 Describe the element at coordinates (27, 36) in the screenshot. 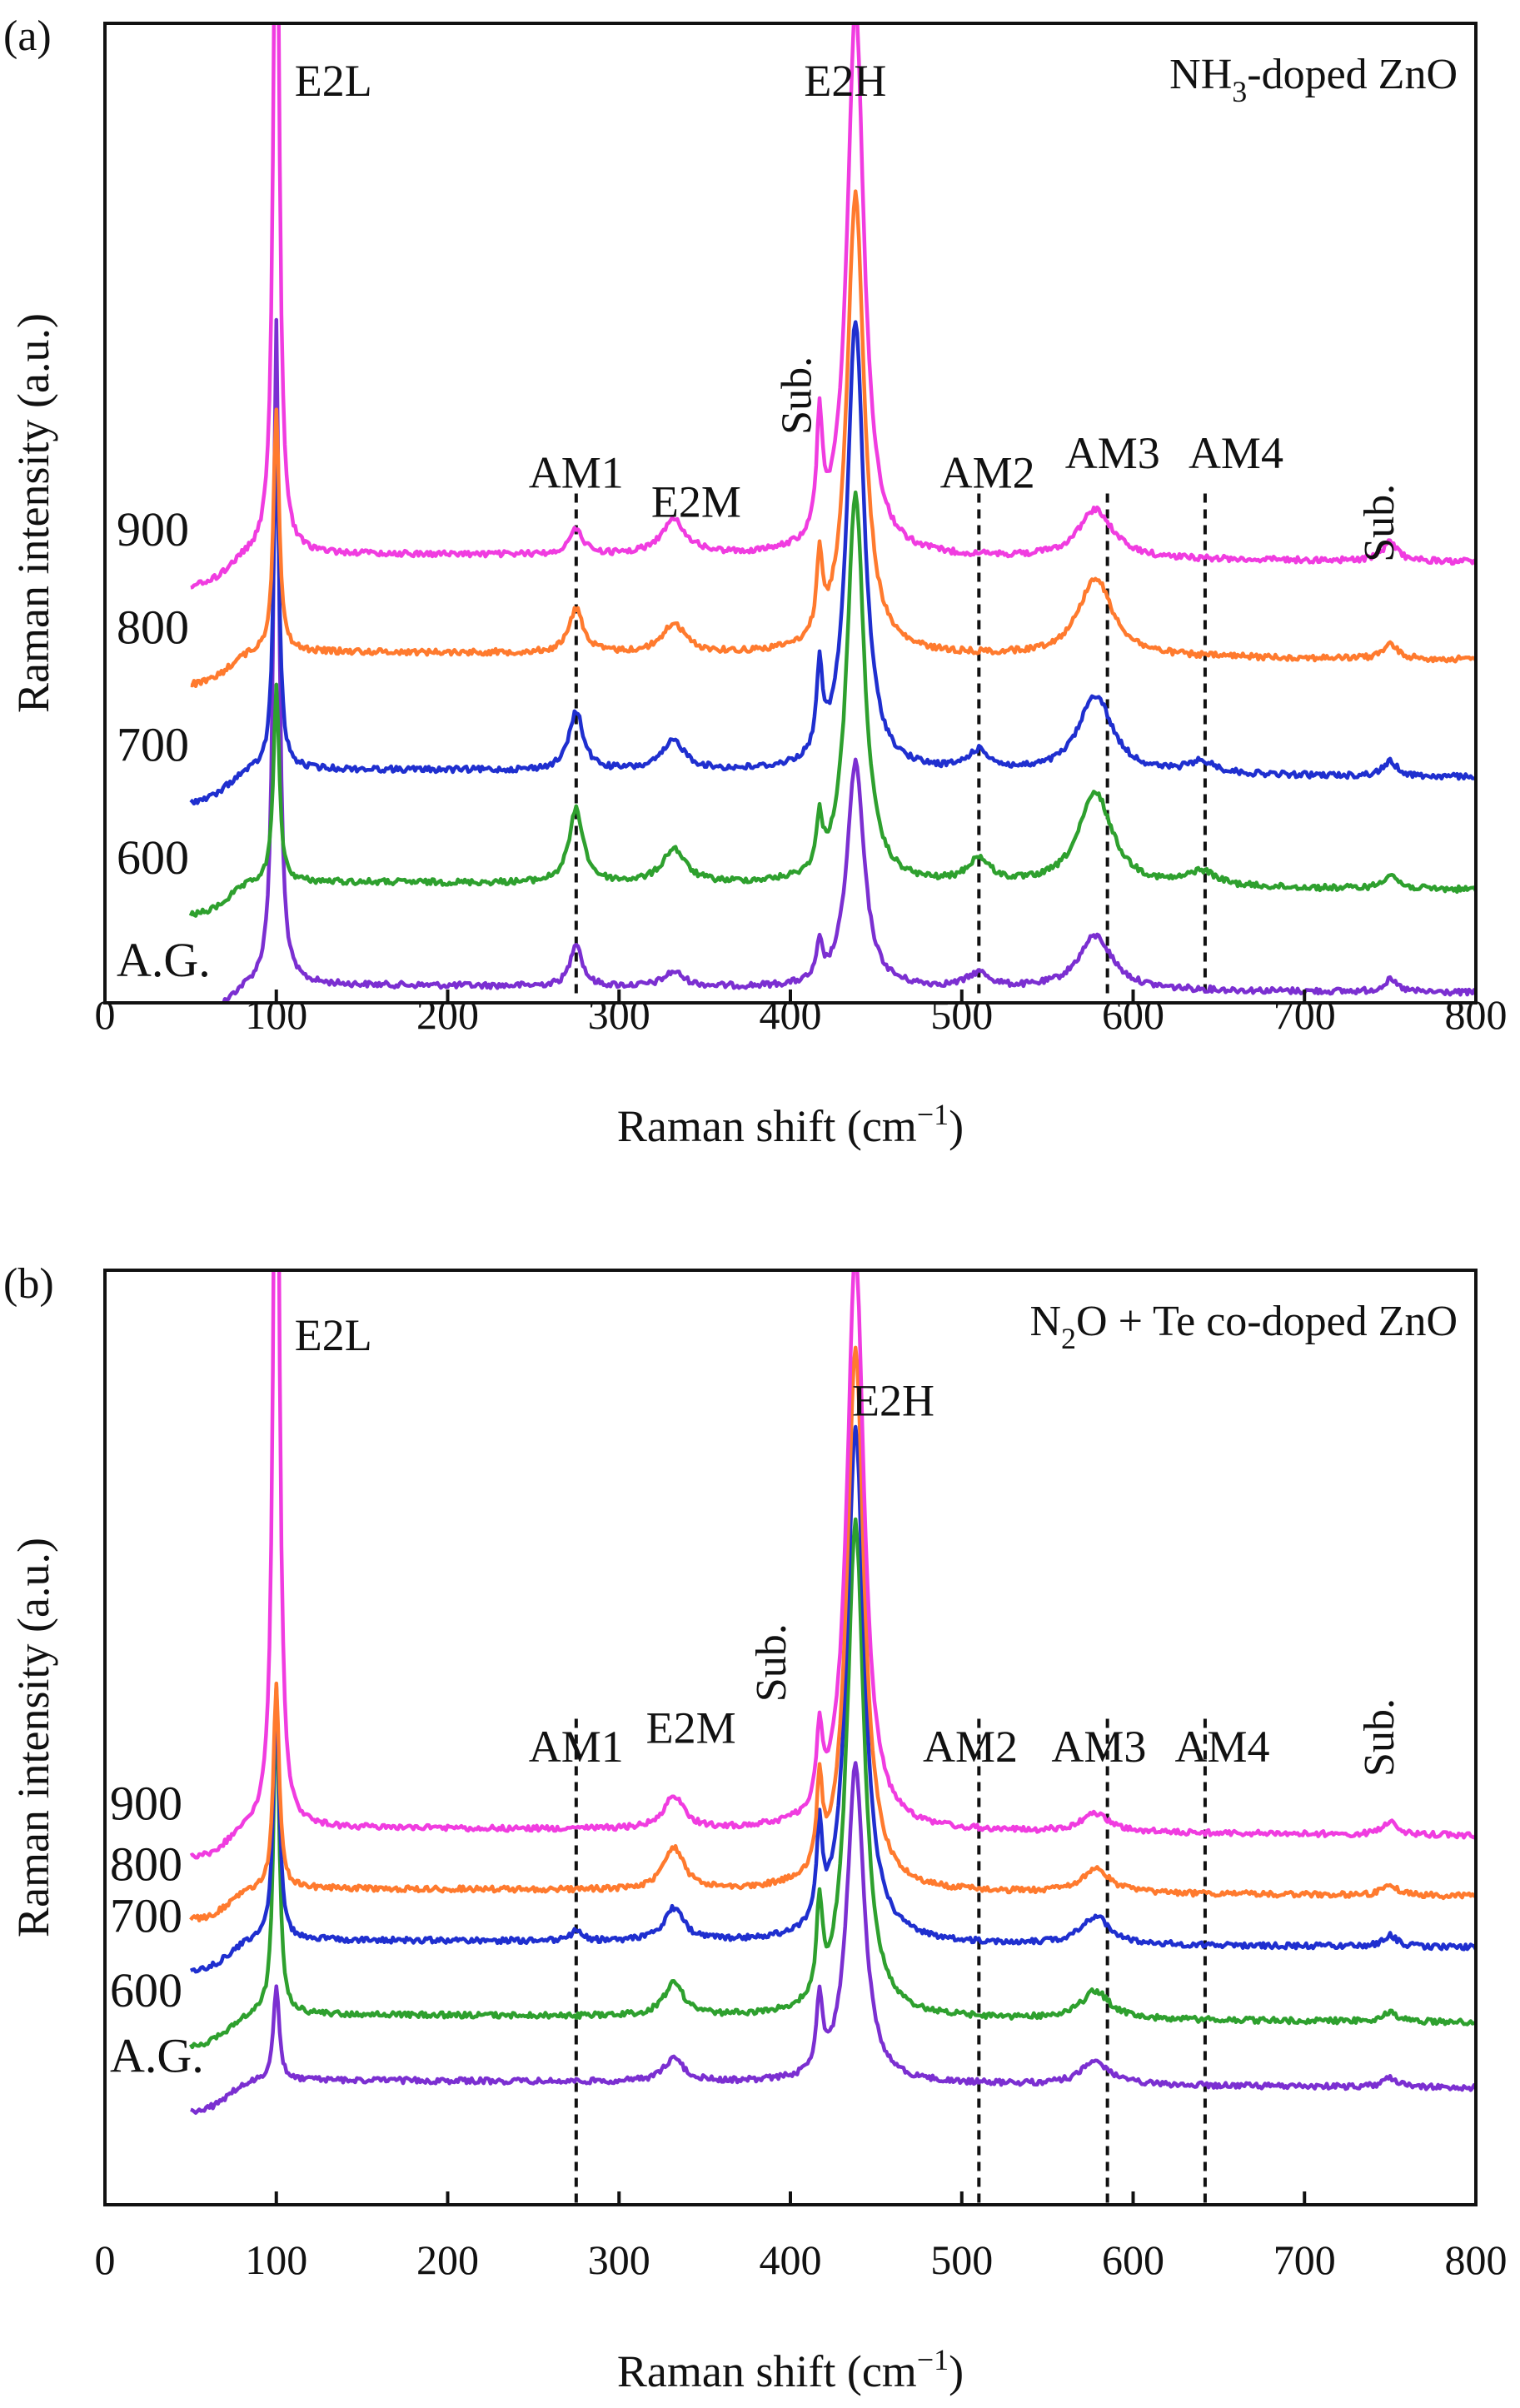

I see `panel-label: (a)` at that location.